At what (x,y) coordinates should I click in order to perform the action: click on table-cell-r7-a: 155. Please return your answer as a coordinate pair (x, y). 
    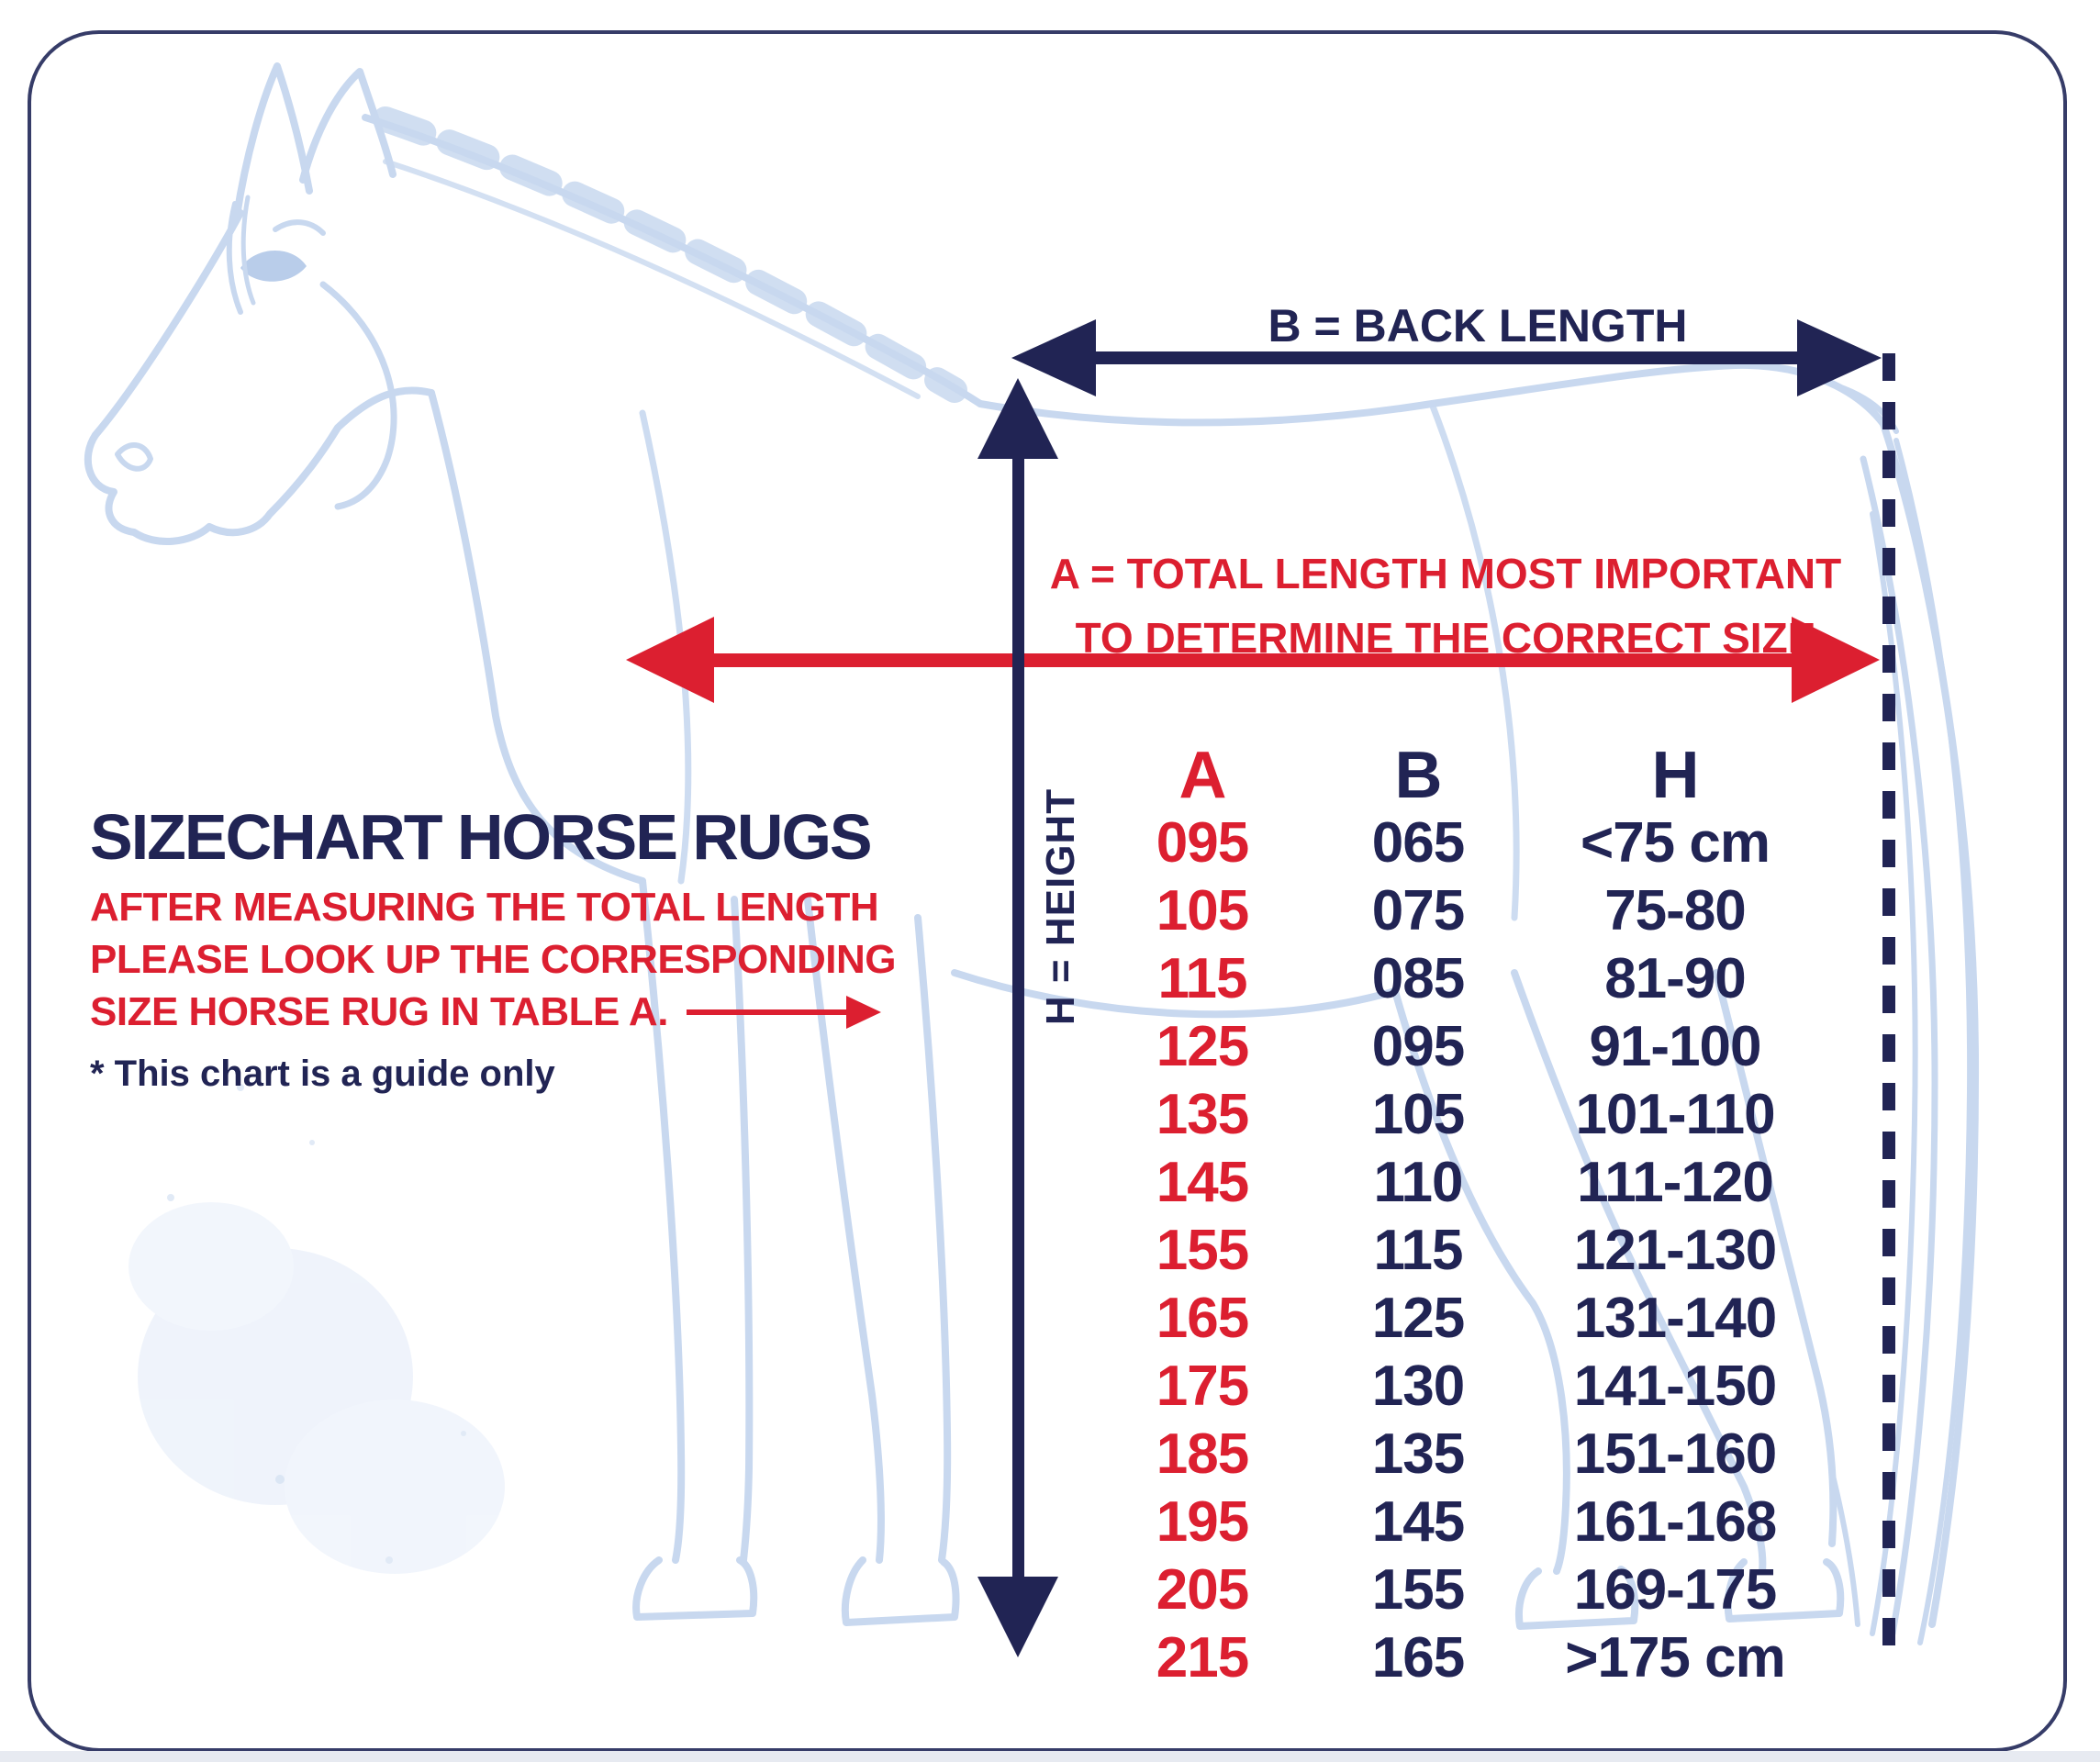
    Looking at the image, I should click on (1202, 1250).